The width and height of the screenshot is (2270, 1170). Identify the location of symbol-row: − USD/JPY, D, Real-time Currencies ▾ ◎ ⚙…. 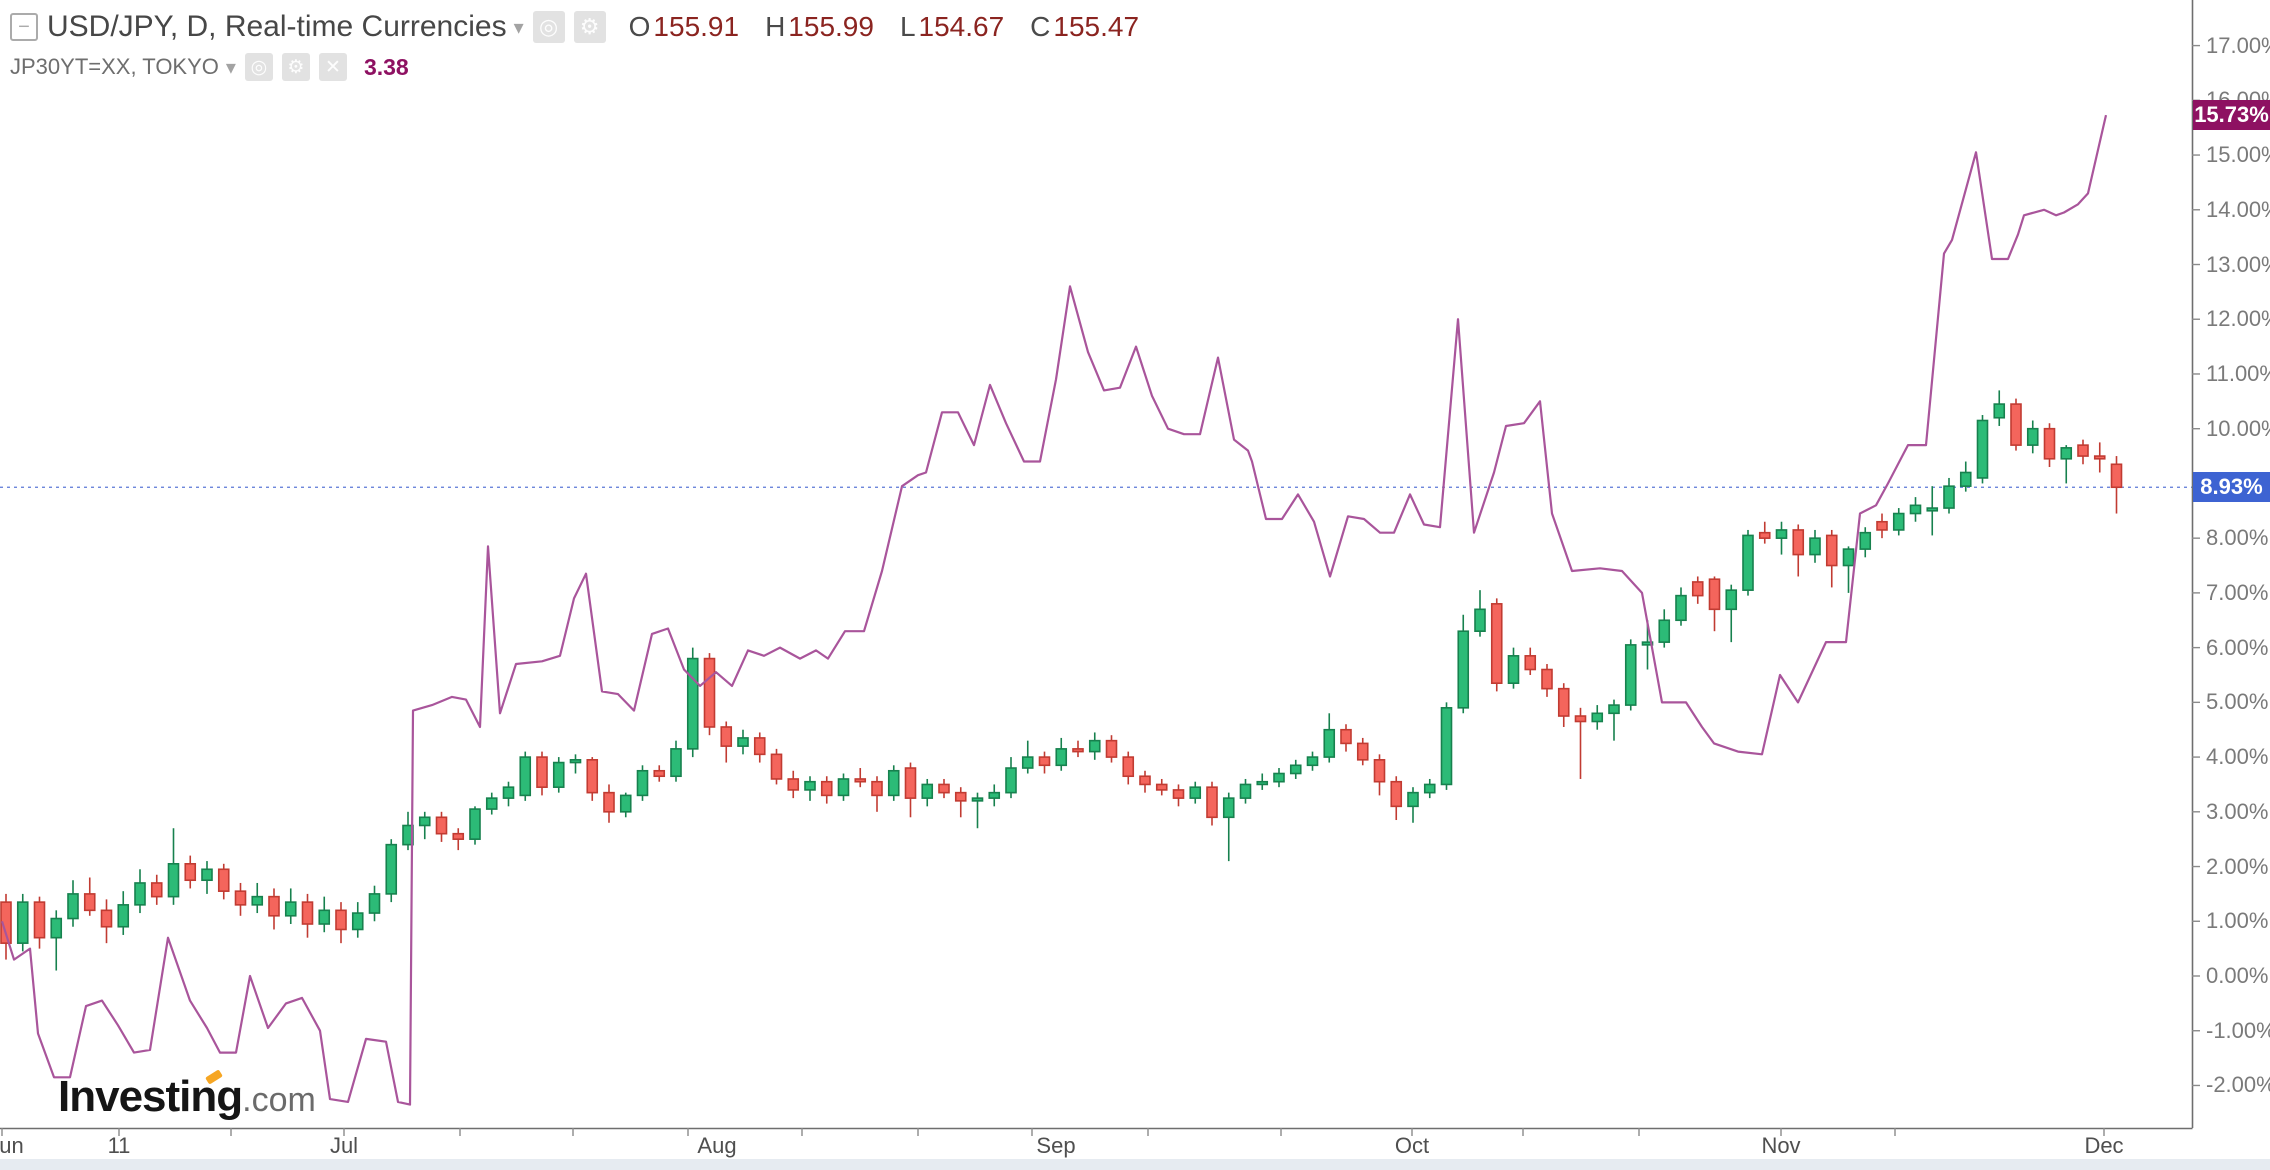
(574, 27).